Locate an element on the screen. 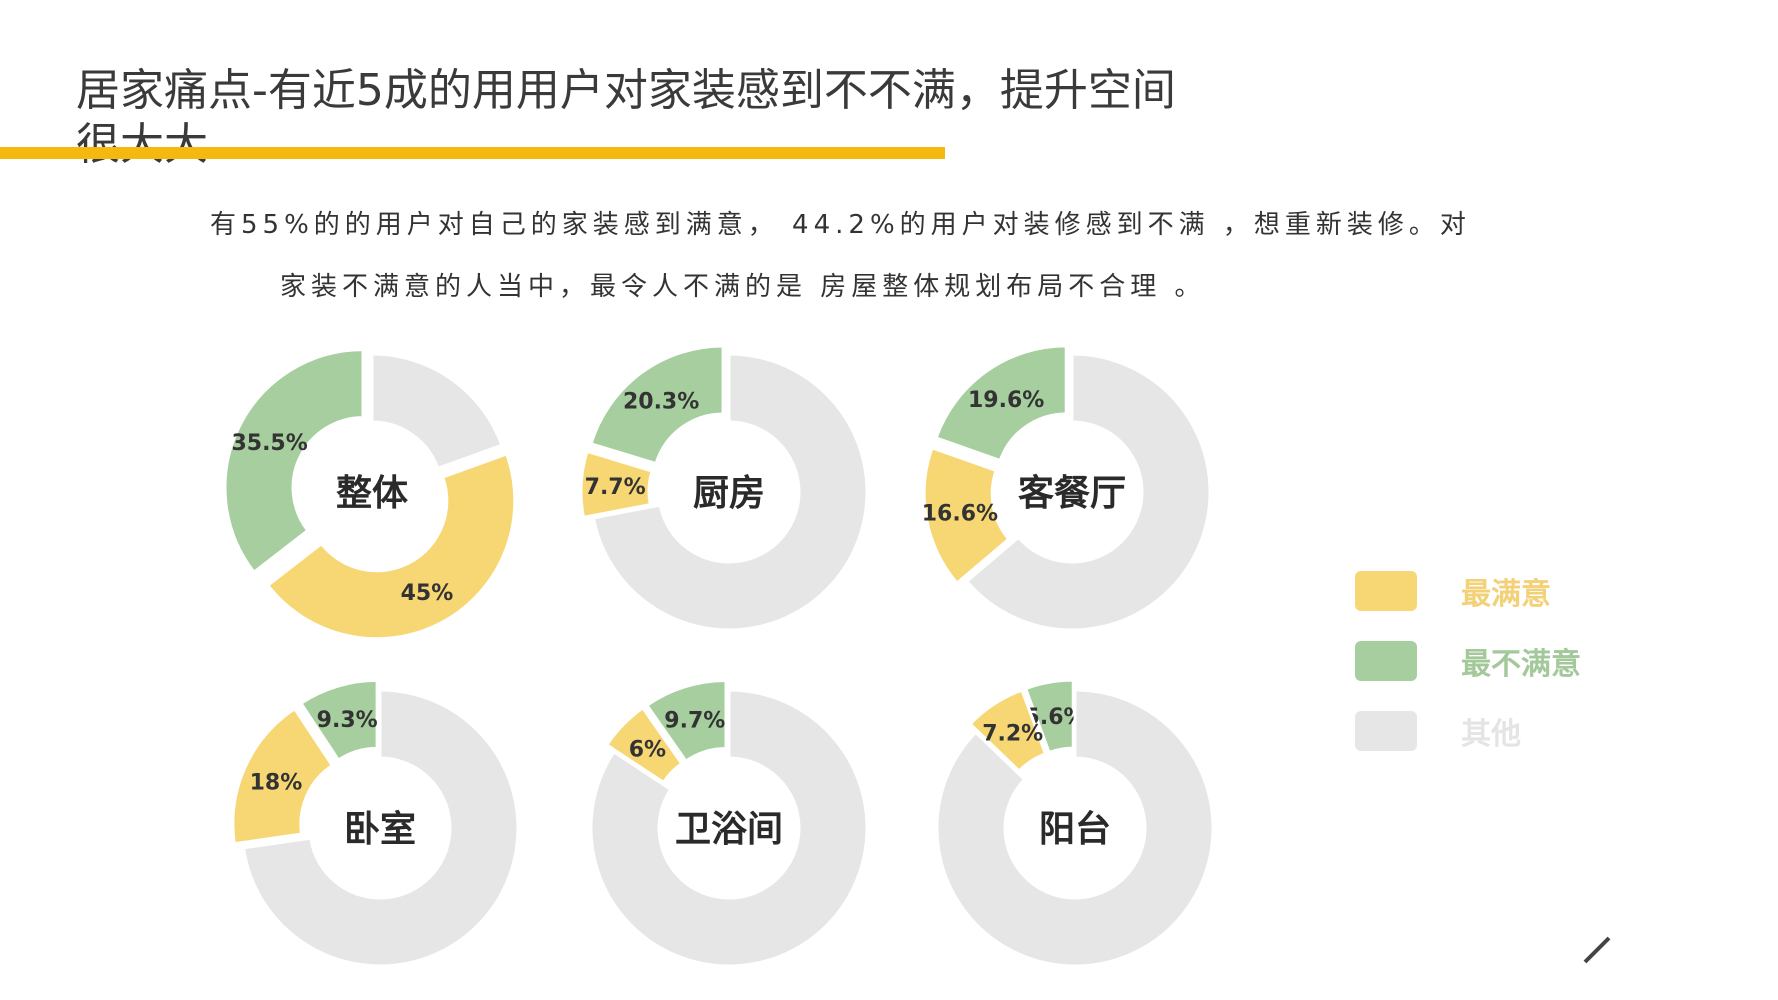 The width and height of the screenshot is (1778, 1000). slice-label-satisfied: 7.7% is located at coordinates (615, 487).